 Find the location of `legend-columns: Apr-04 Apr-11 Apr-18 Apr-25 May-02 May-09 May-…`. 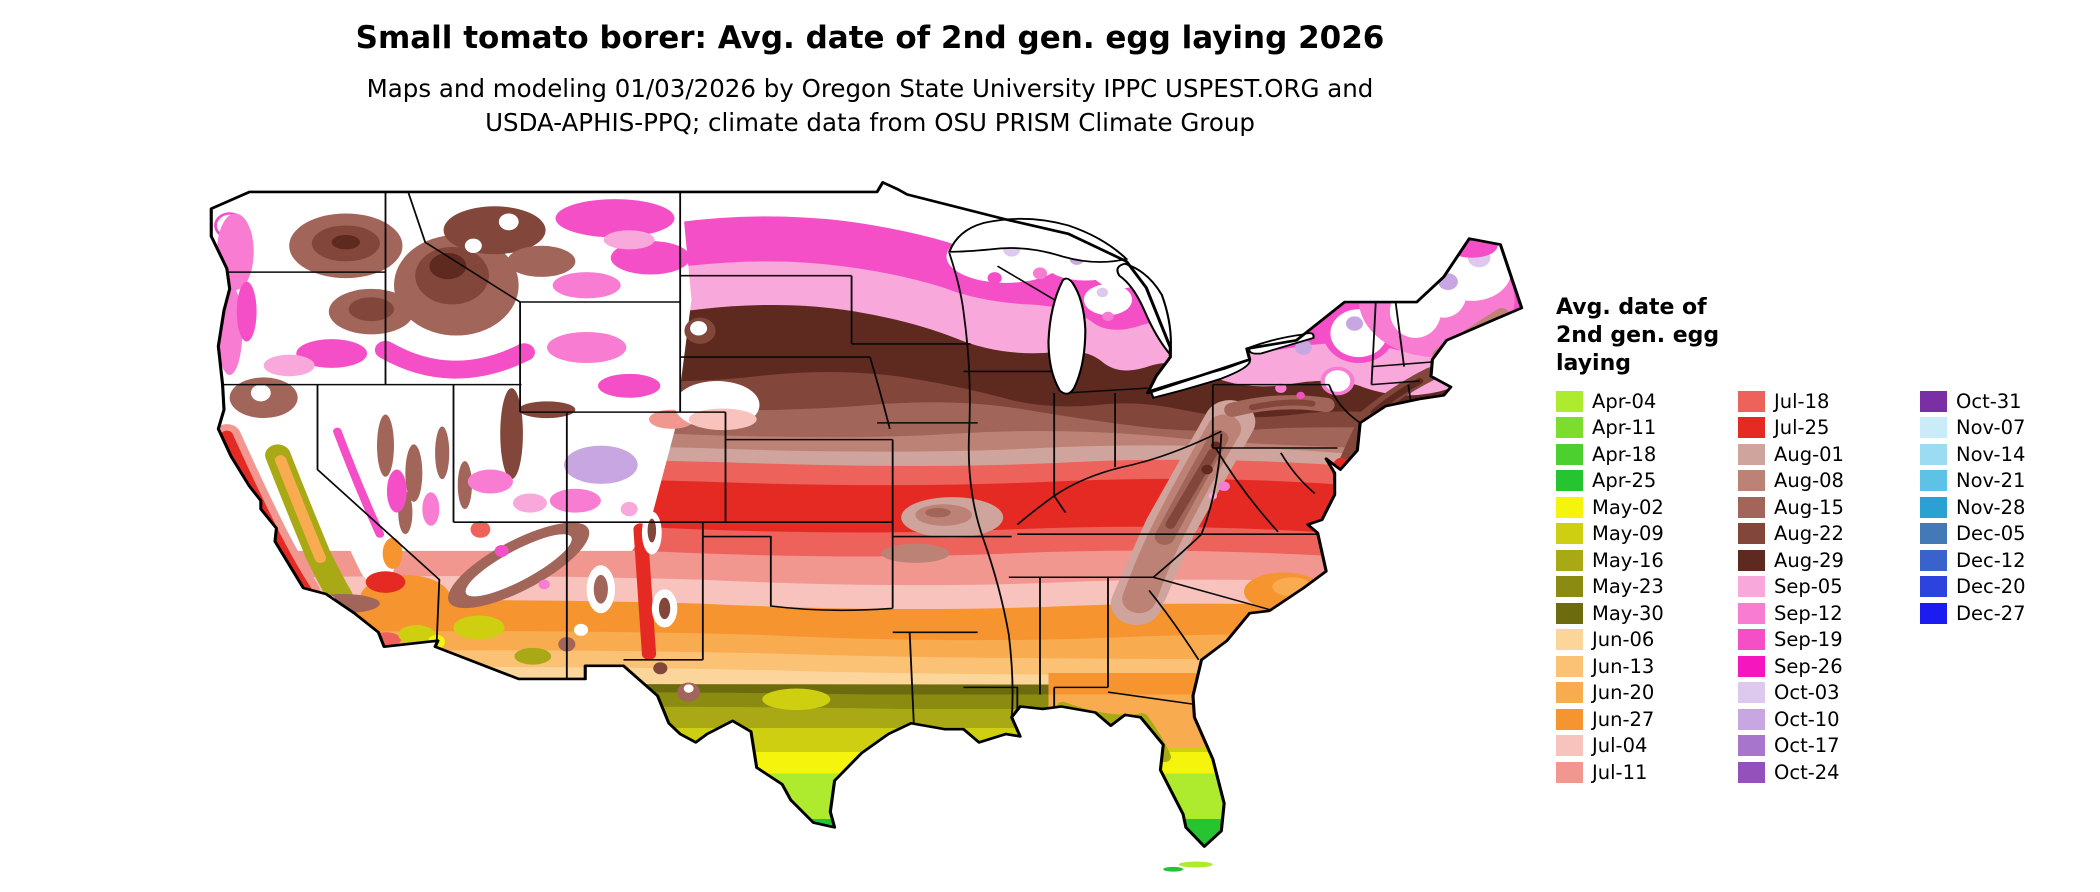

legend-columns: Apr-04 Apr-11 Apr-18 Apr-25 May-02 May-09 May-… is located at coordinates (1828, 587).